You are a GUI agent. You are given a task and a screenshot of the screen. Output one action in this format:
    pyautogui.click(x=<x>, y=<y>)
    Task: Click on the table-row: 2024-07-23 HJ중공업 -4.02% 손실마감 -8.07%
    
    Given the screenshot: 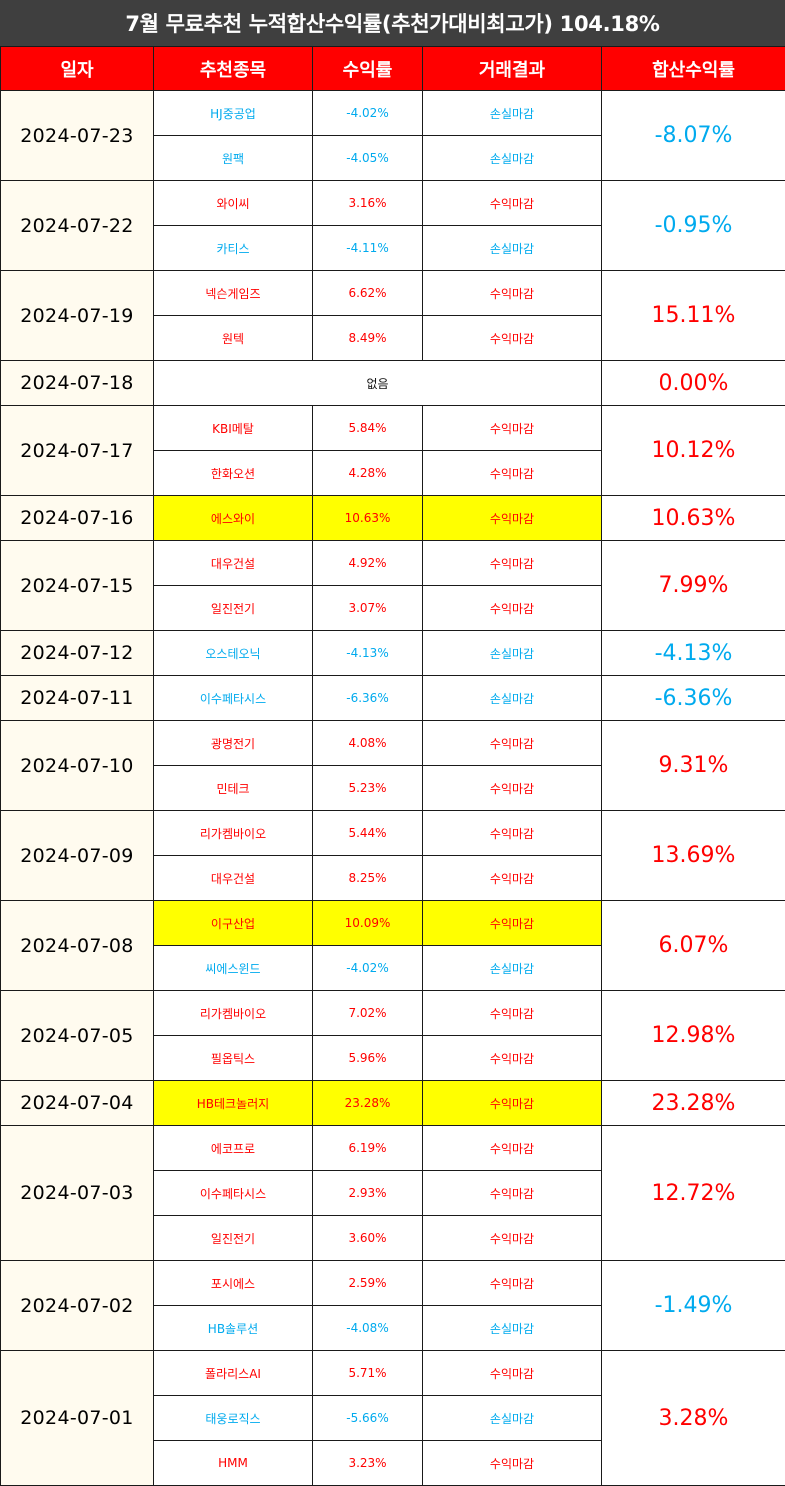 What is the action you would take?
    pyautogui.click(x=392, y=135)
    